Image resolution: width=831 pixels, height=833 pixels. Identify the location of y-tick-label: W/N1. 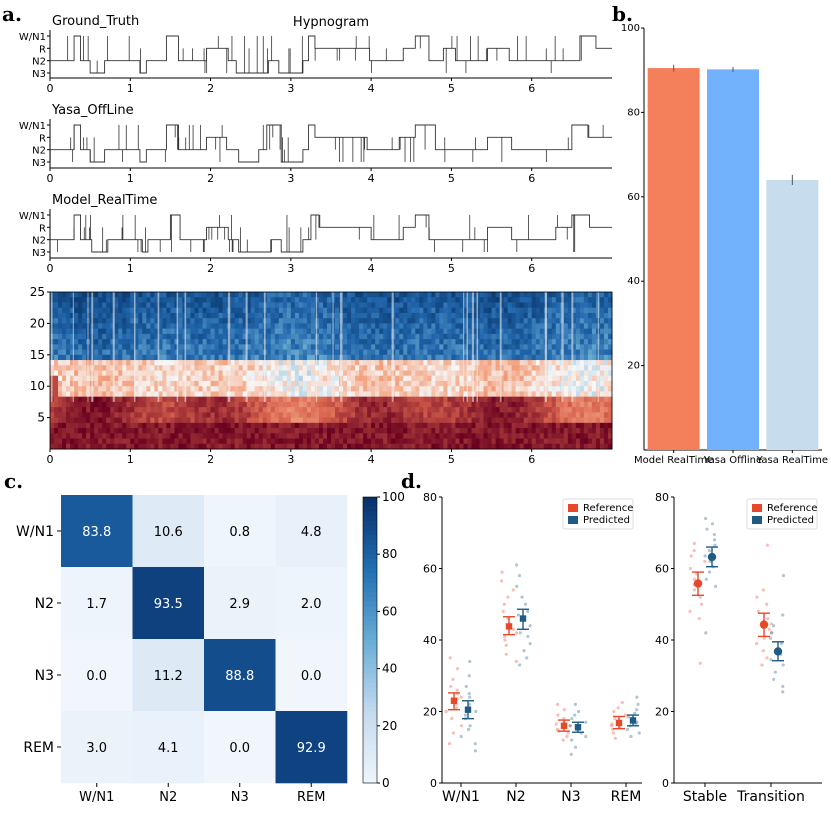
(32, 37).